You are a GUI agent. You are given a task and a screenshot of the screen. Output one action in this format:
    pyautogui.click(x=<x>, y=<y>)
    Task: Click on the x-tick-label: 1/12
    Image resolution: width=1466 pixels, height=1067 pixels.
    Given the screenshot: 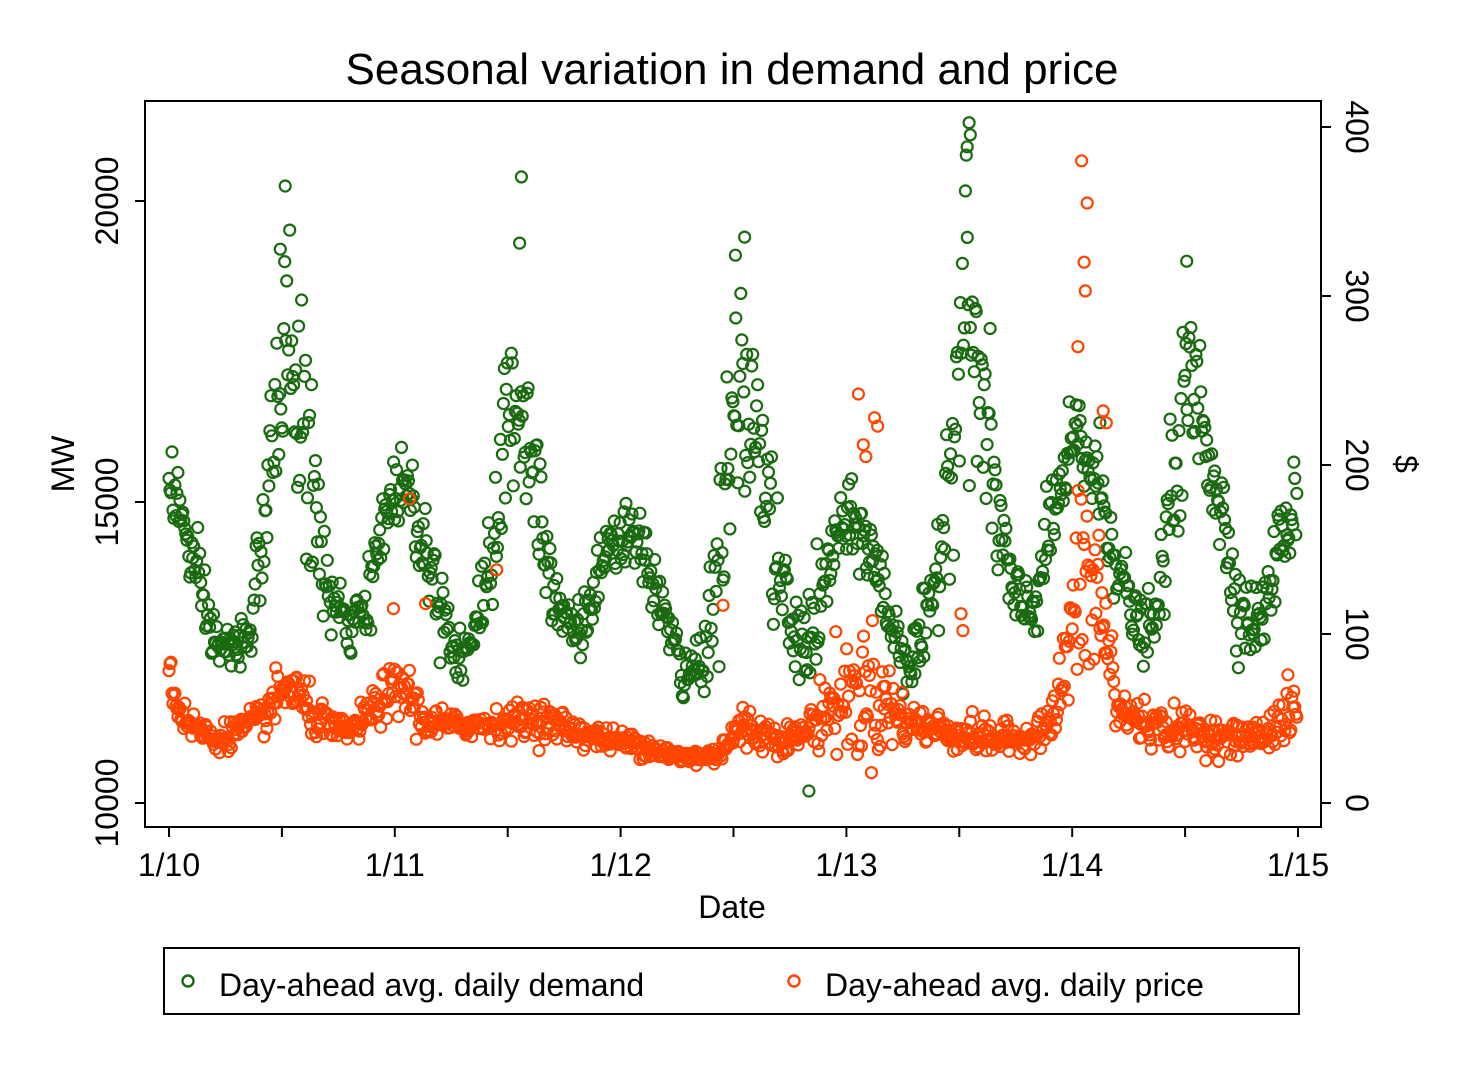 What is the action you would take?
    pyautogui.click(x=620, y=865)
    